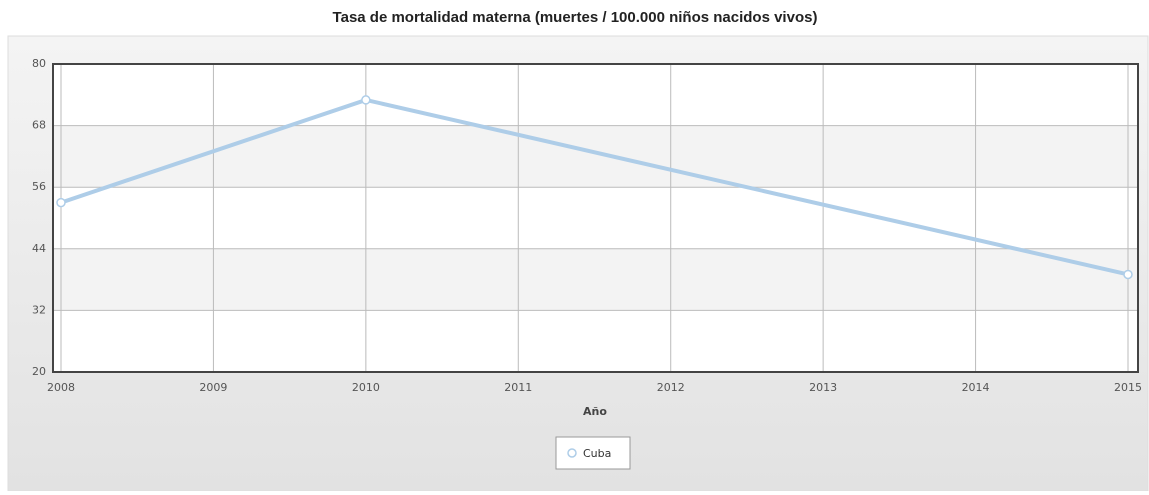 This screenshot has width=1149, height=495. Describe the element at coordinates (595, 411) in the screenshot. I see `x-axis-label: Año` at that location.